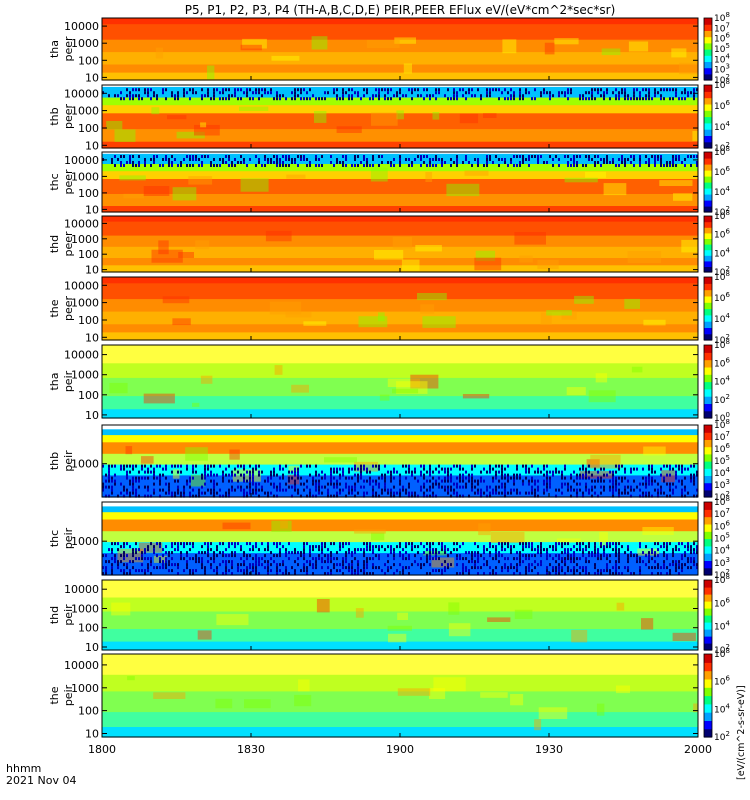  I want to click on colorbar-tick-label: 106, so click(722, 448).